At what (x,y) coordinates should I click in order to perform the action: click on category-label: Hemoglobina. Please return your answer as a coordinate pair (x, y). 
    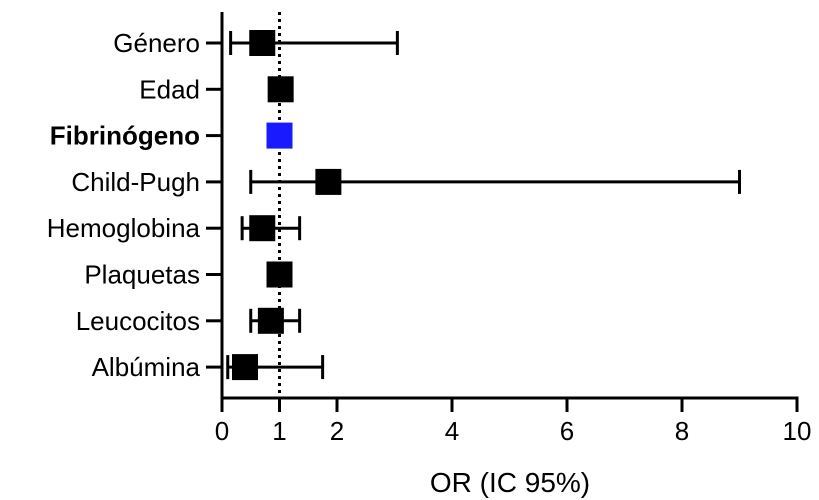
    Looking at the image, I should click on (124, 228).